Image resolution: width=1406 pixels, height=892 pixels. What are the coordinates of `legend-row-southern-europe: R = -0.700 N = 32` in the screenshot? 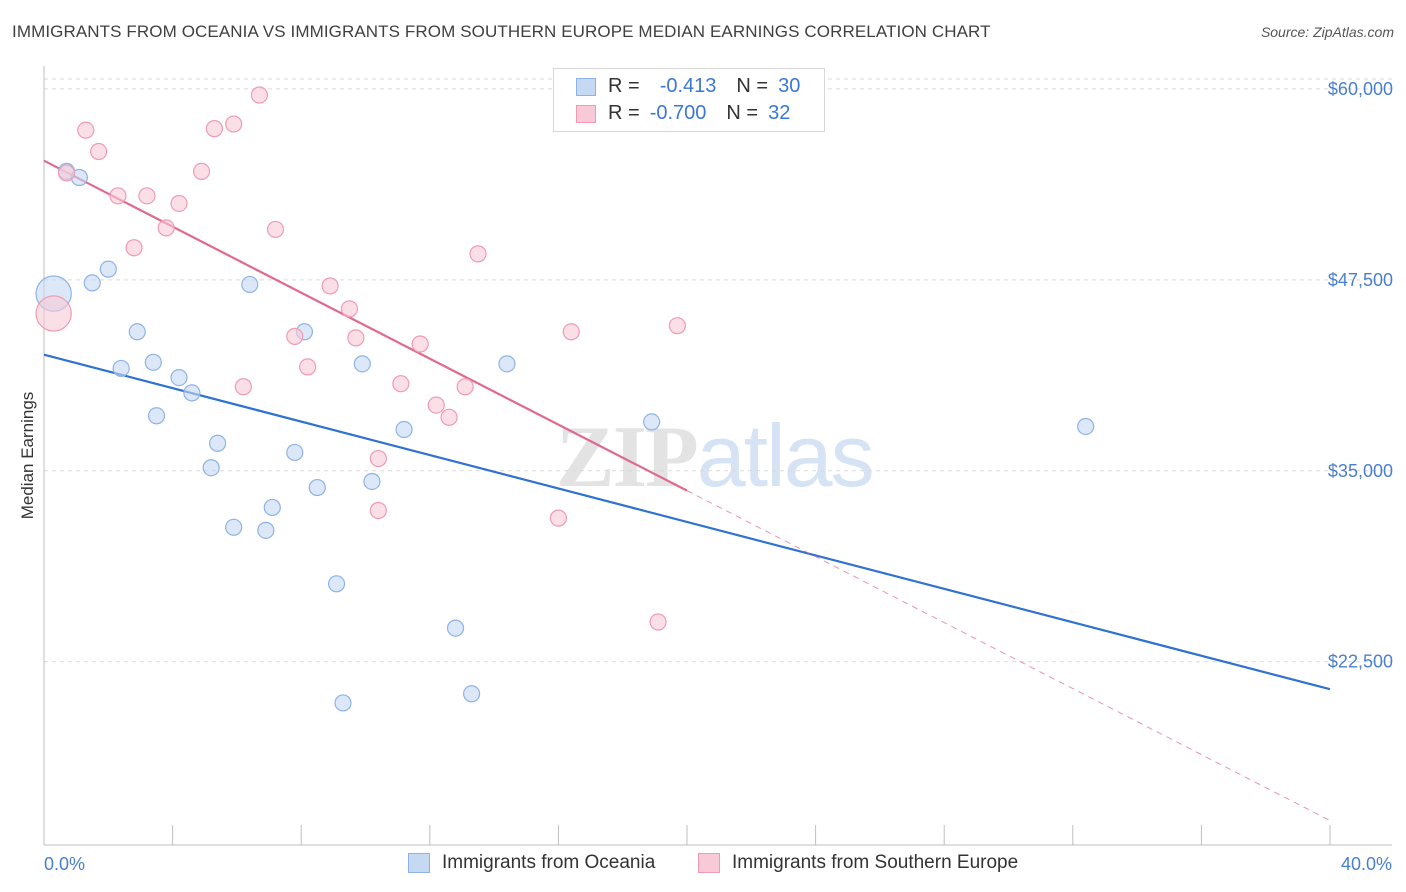 It's located at (683, 113).